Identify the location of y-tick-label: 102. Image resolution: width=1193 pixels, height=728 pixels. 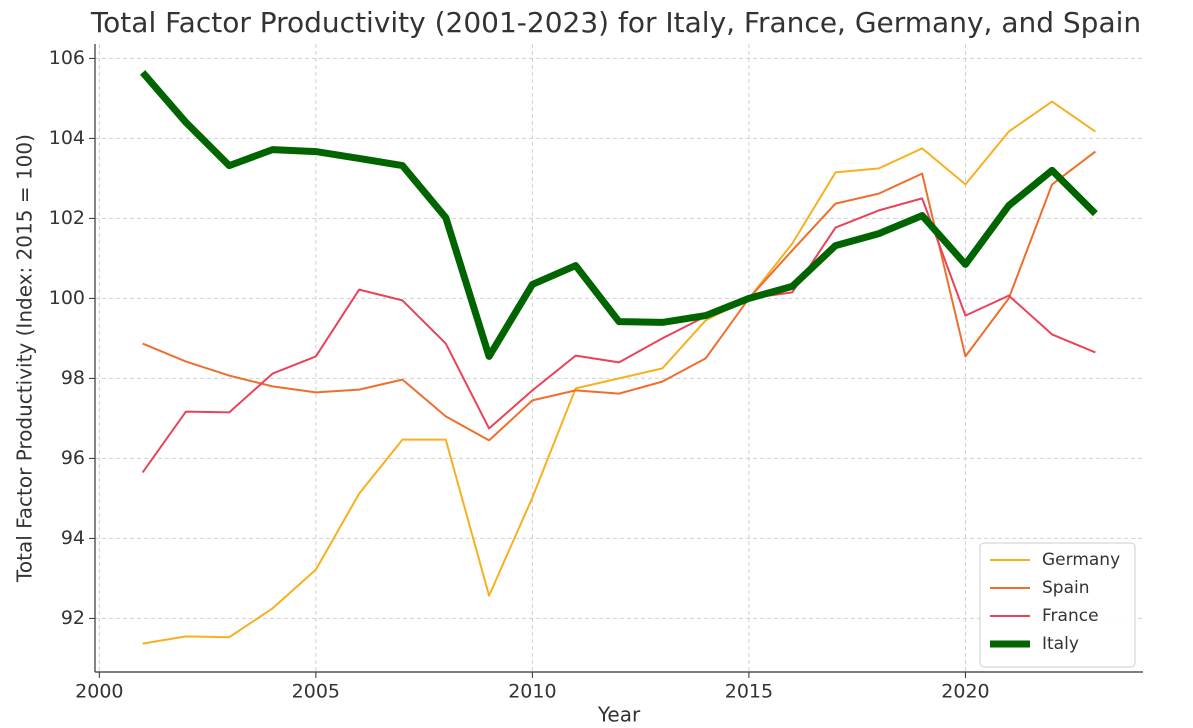
(67, 218).